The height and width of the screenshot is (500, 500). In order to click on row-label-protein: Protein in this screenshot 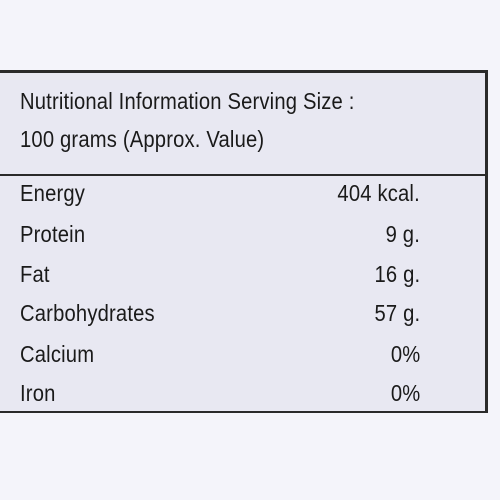, I will do `click(53, 234)`.